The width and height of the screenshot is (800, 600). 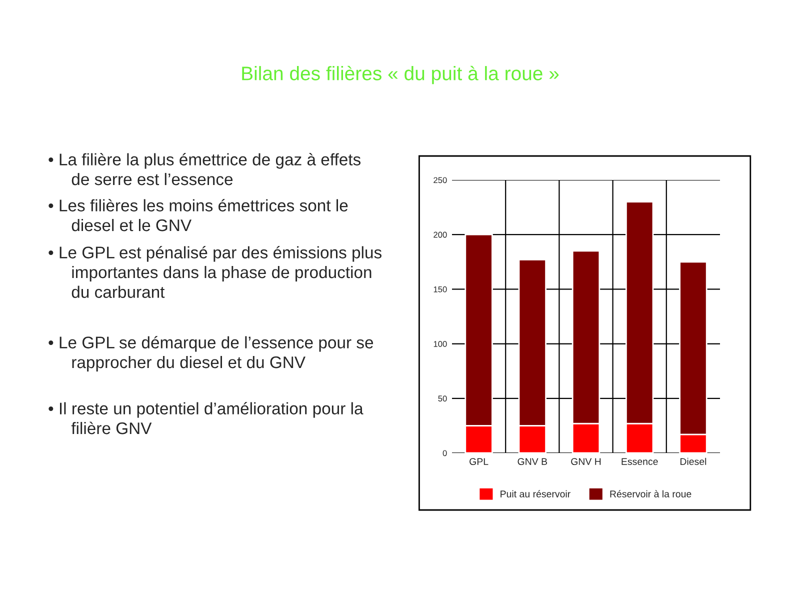 I want to click on x-tick-label: GNV H, so click(x=586, y=461).